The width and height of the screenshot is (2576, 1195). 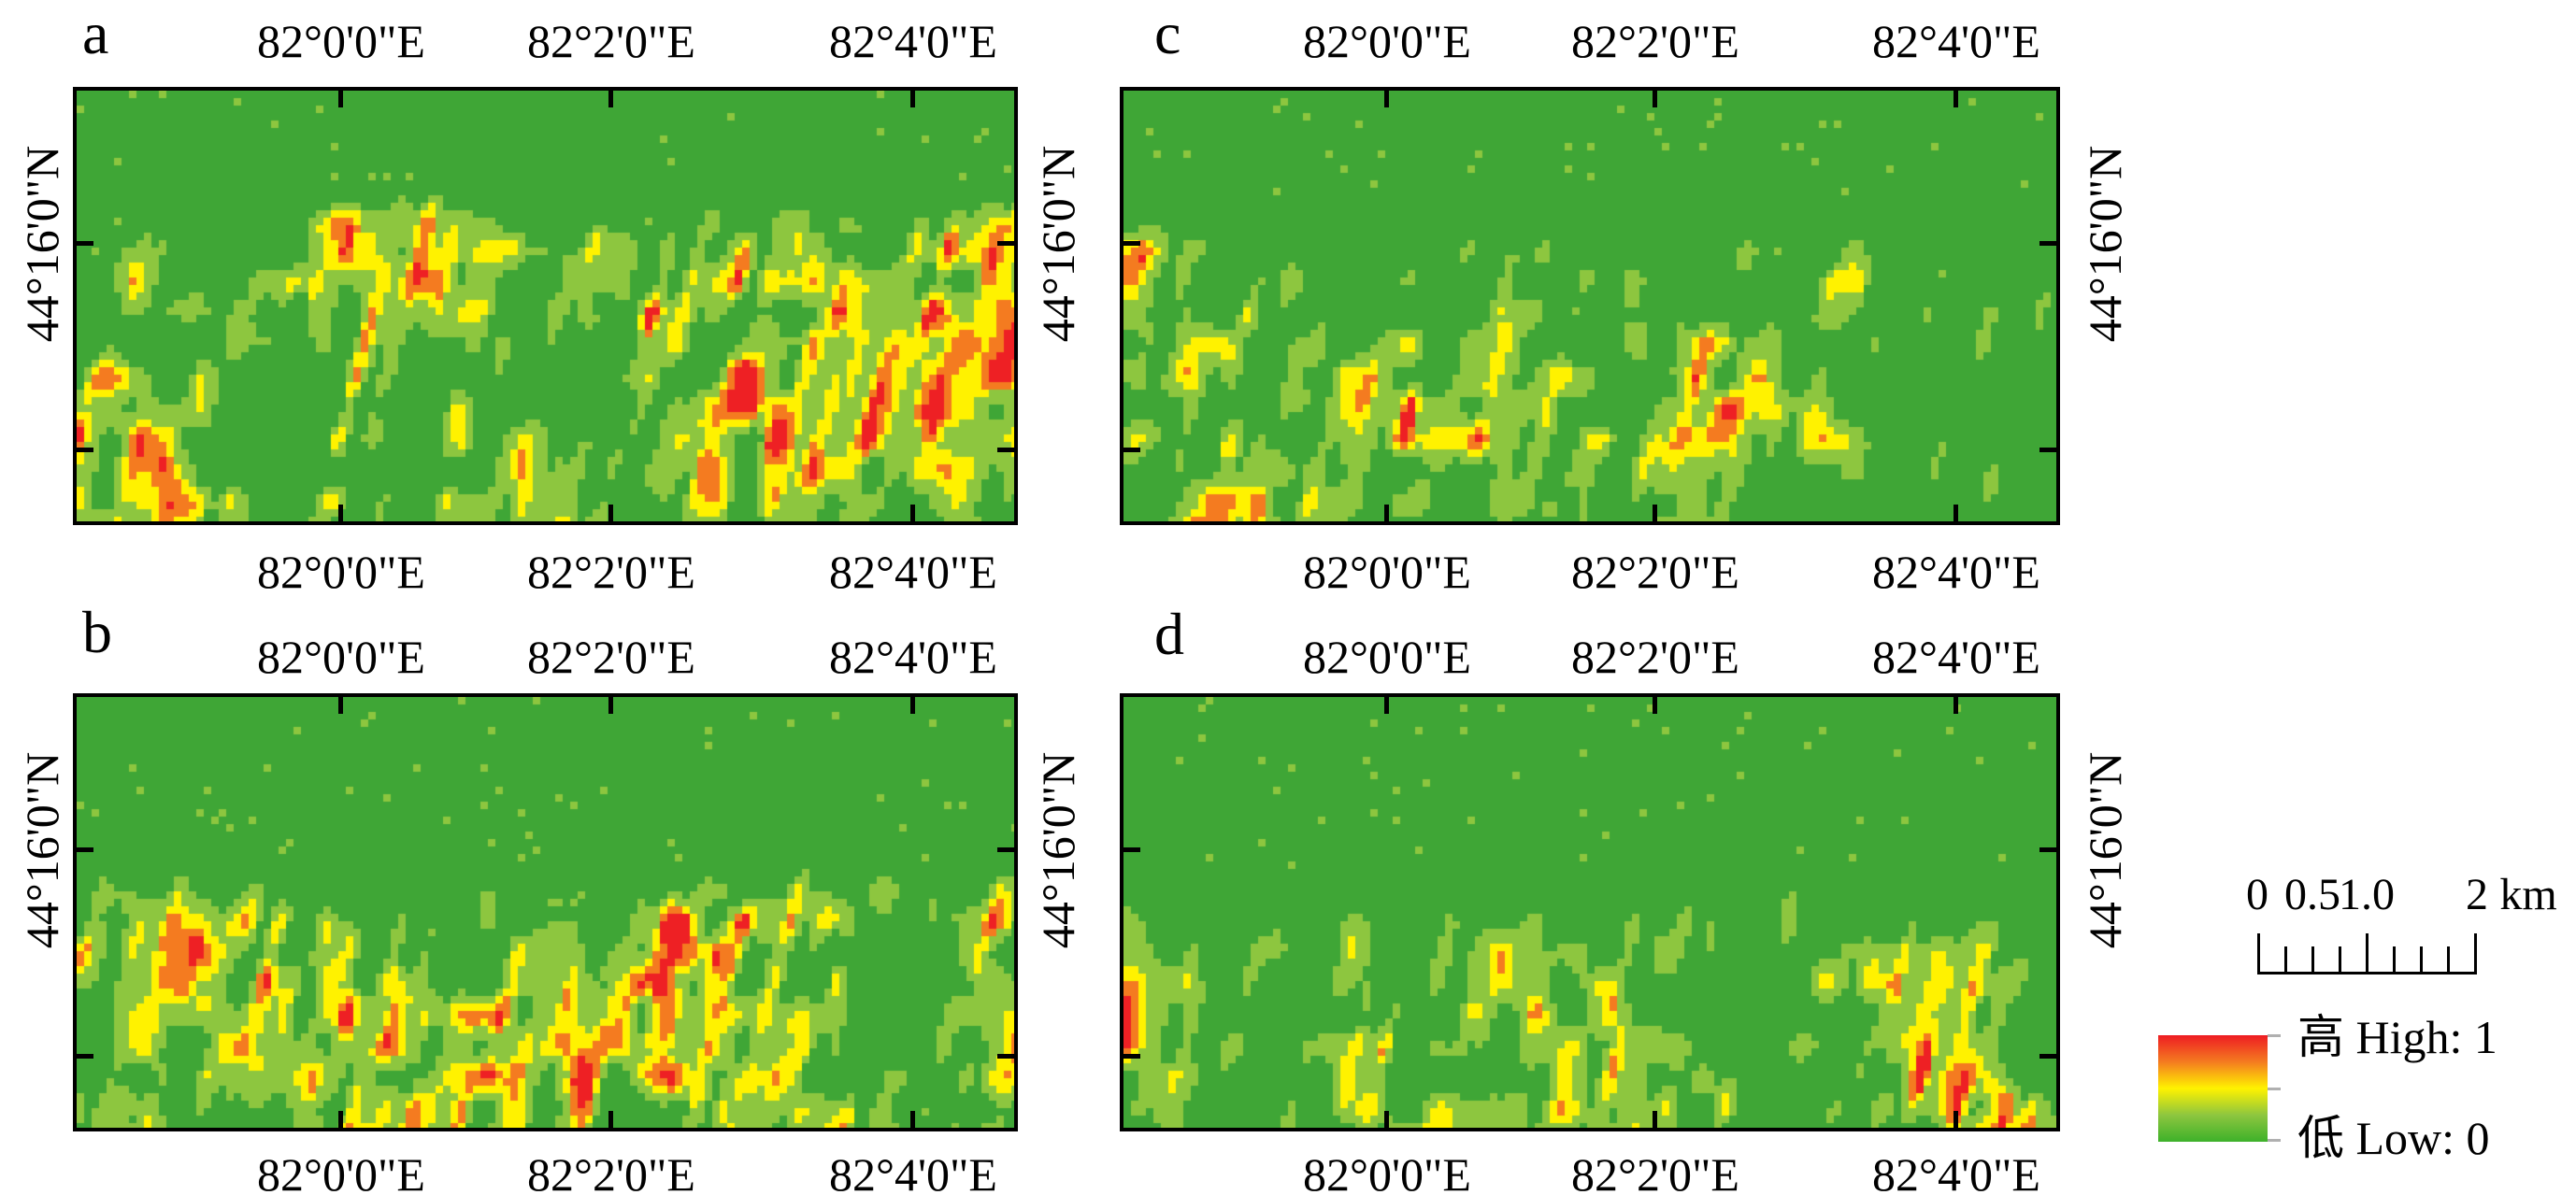 What do you see at coordinates (2257, 894) in the screenshot?
I see `scalebar-label-0: 0` at bounding box center [2257, 894].